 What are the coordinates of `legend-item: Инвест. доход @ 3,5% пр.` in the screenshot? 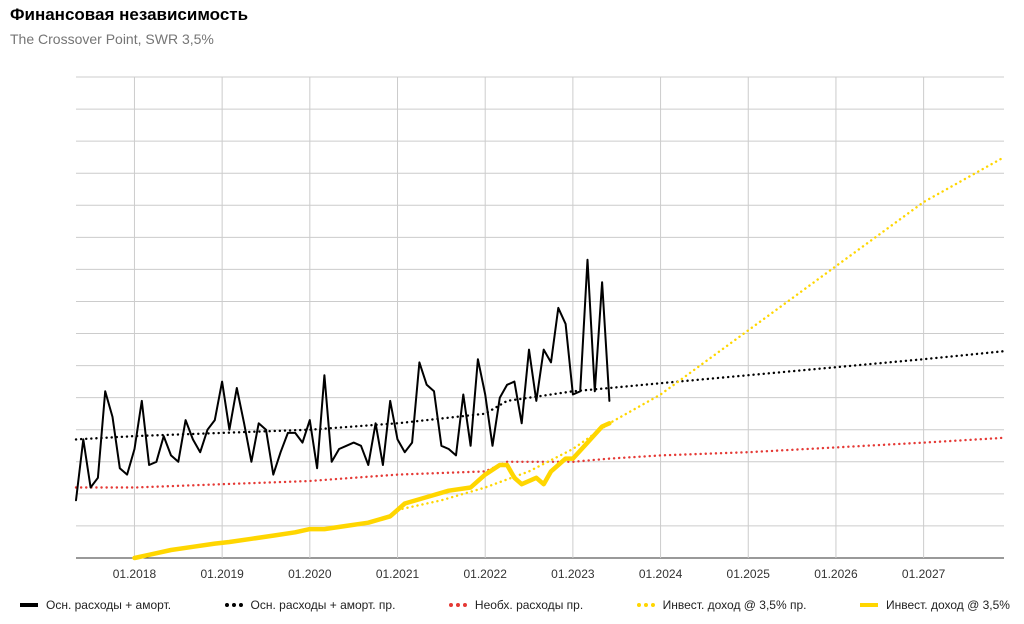 It's located at (721, 605).